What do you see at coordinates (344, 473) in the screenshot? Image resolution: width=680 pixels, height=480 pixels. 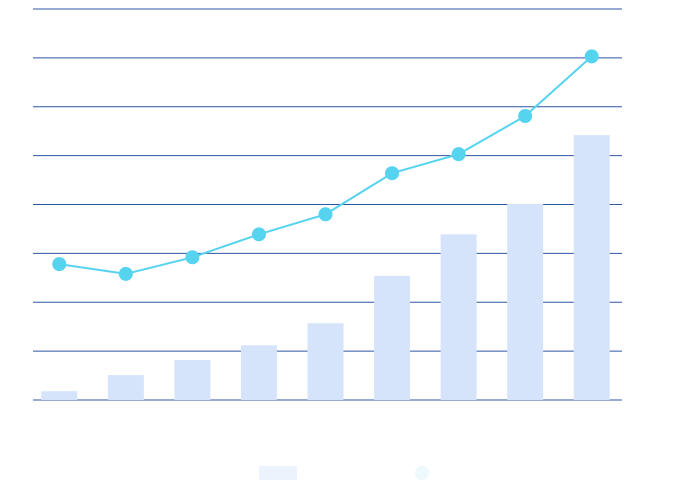 I see `legend` at bounding box center [344, 473].